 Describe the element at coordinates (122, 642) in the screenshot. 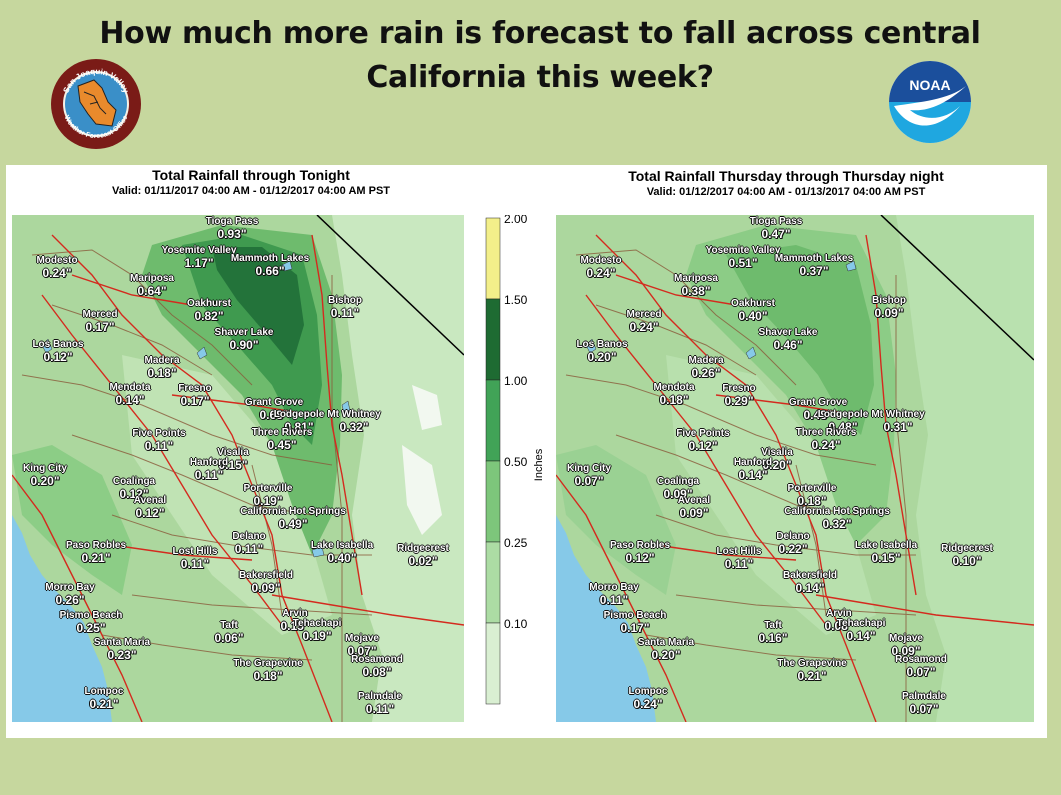

I see `station-name: Santa Maria` at that location.